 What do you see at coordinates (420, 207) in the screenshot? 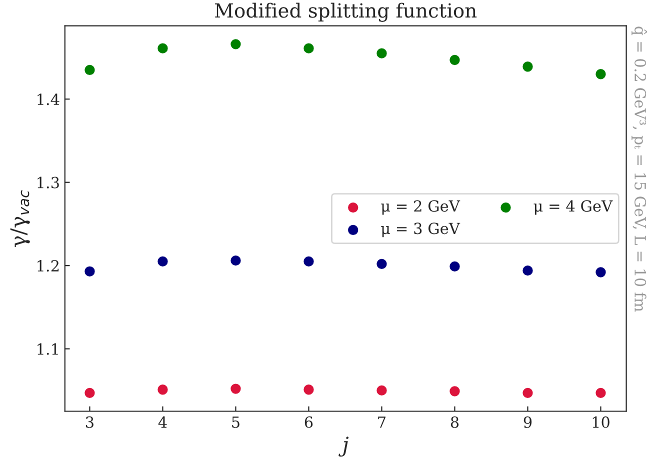
I see `legend-label: μ = 2 GeV` at bounding box center [420, 207].